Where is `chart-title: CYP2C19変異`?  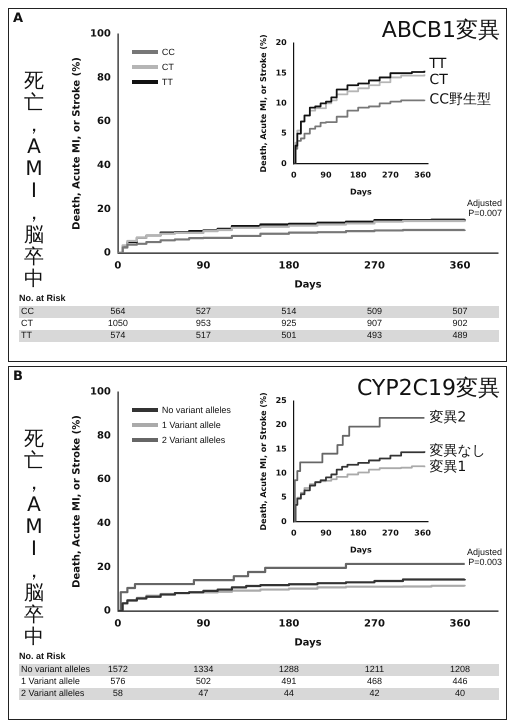 chart-title: CYP2C19変異 is located at coordinates (428, 389).